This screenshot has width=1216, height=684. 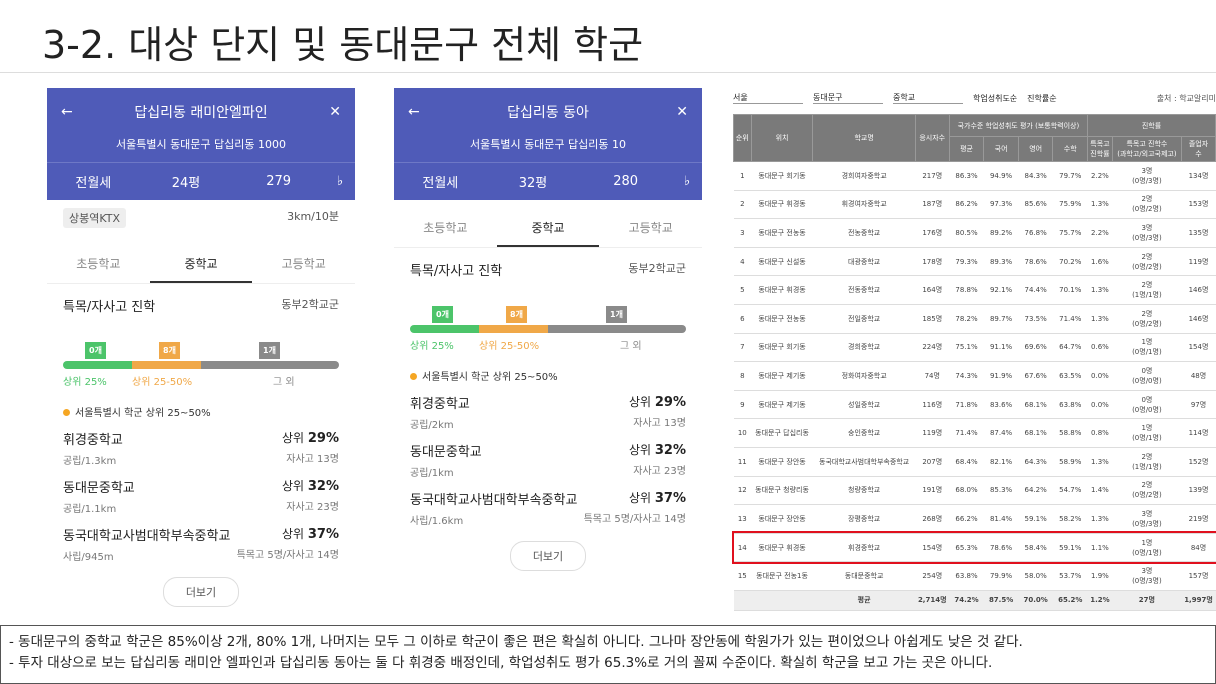 What do you see at coordinates (1198, 519) in the screenshot?
I see `cell: 219명` at bounding box center [1198, 519].